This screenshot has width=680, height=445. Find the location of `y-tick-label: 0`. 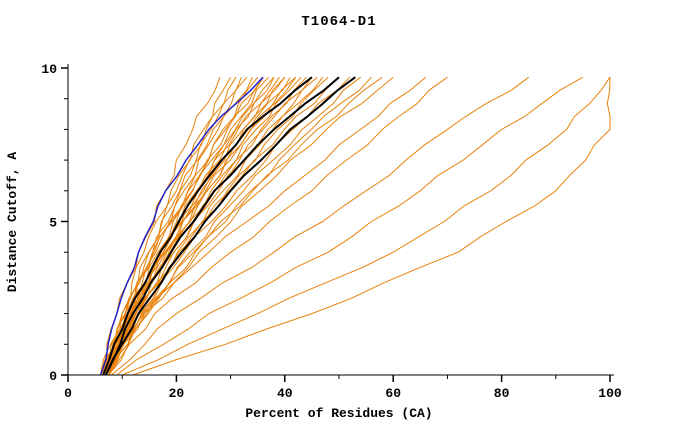

y-tick-label: 0 is located at coordinates (53, 376).